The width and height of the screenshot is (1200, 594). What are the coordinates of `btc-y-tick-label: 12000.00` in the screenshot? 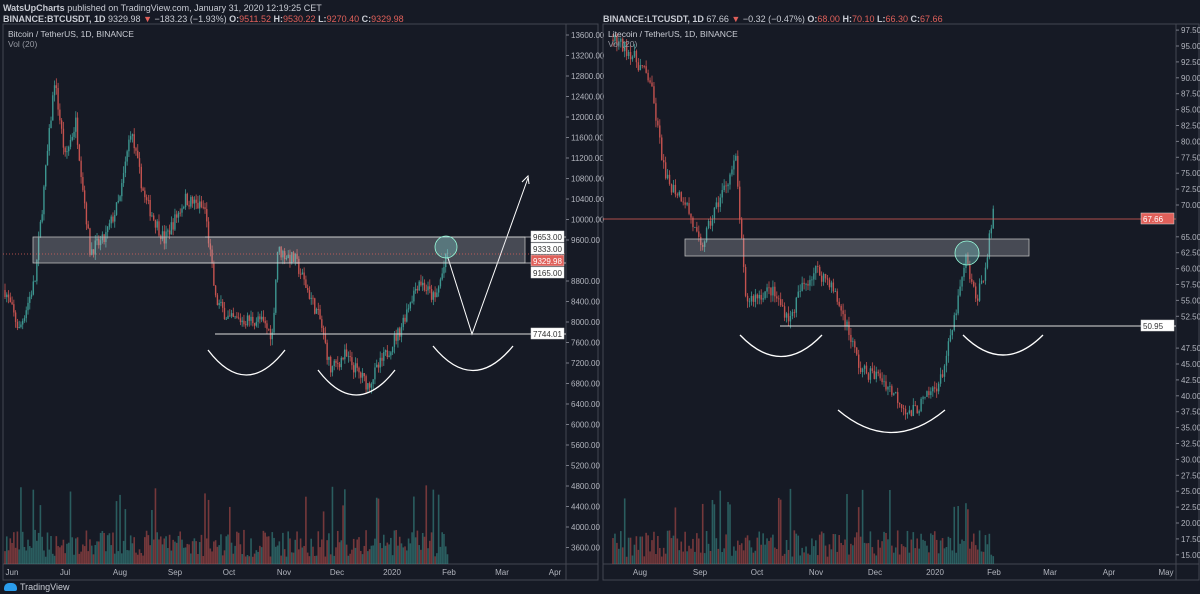 It's located at (588, 117).